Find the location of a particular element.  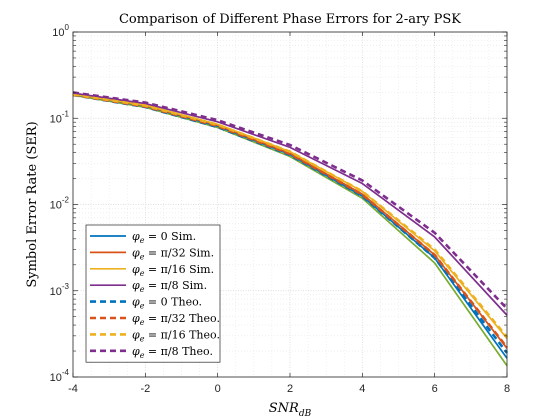

y-tick-exponent: -1 is located at coordinates (66, 113).